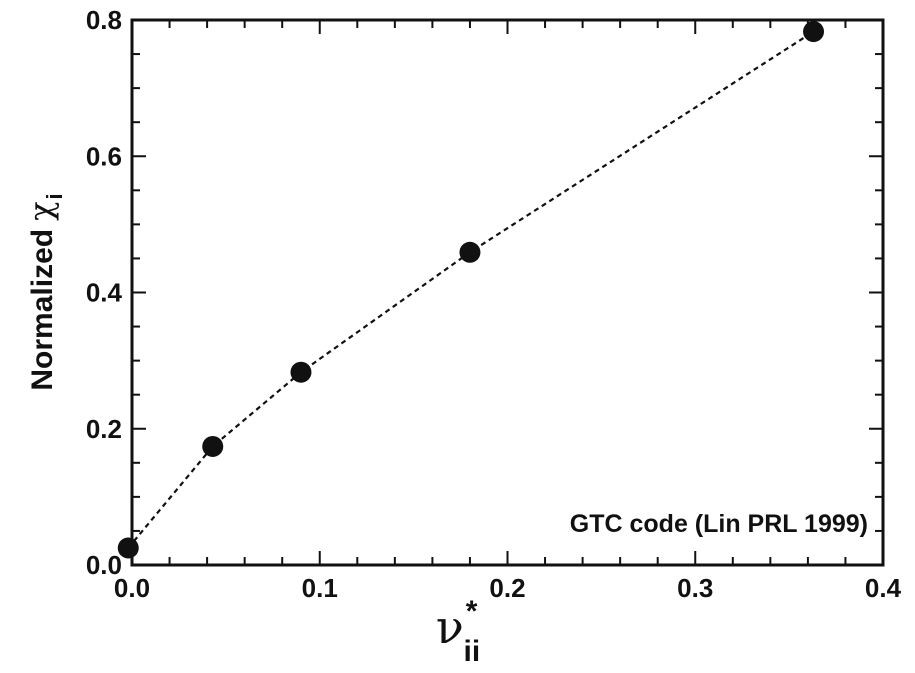  I want to click on svg-text:Normalizedχi: Normalized χi, so click(44, 291).